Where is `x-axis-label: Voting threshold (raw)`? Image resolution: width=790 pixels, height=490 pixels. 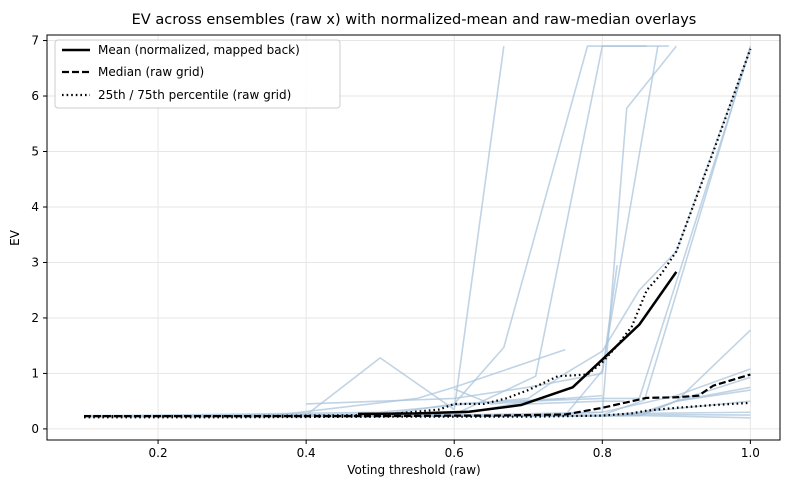 x-axis-label: Voting threshold (raw) is located at coordinates (414, 470).